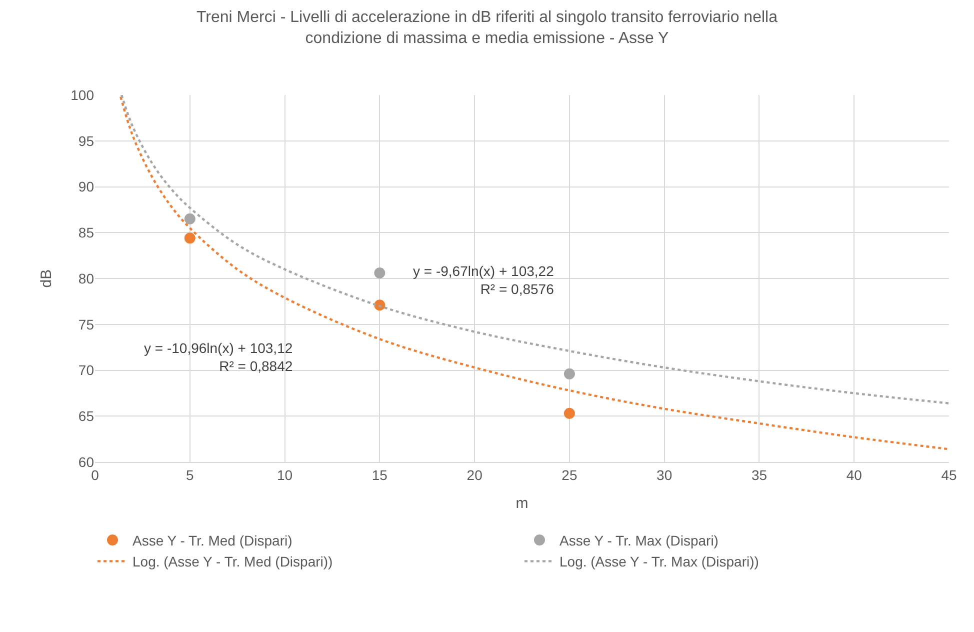 This screenshot has height=632, width=974. Describe the element at coordinates (190, 474) in the screenshot. I see `x-tick-label: 5` at that location.